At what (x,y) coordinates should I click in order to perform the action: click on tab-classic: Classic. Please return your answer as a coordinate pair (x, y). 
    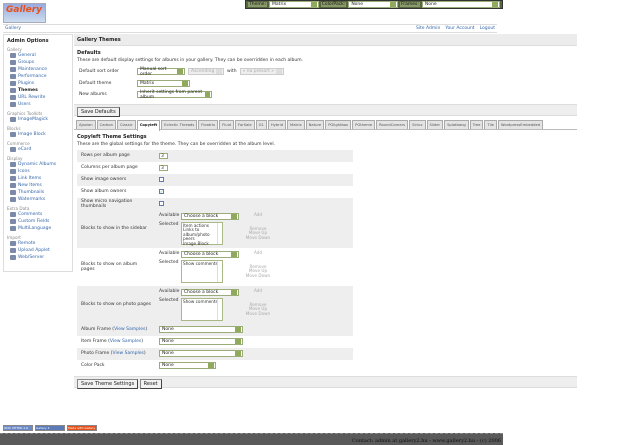
    Looking at the image, I should click on (126, 124).